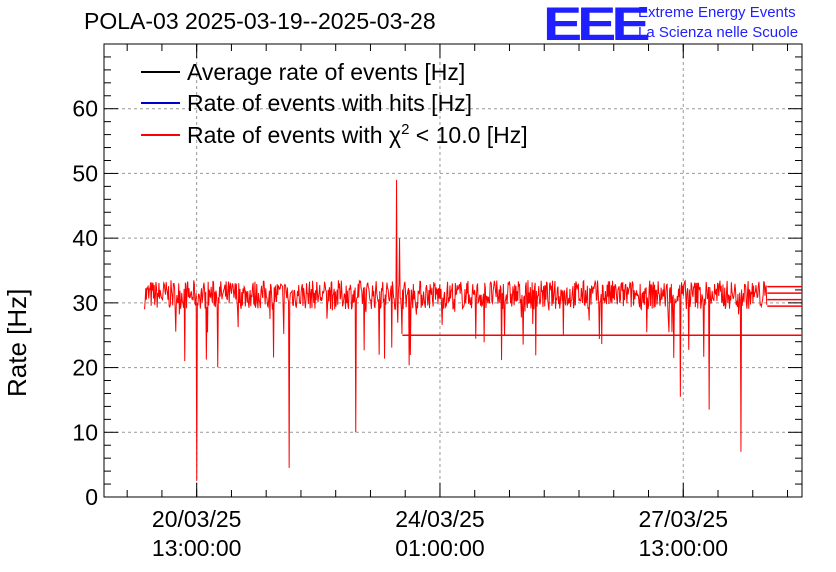 Image resolution: width=836 pixels, height=572 pixels. What do you see at coordinates (440, 519) in the screenshot?
I see `x-tick-label-date: 24/03/25` at bounding box center [440, 519].